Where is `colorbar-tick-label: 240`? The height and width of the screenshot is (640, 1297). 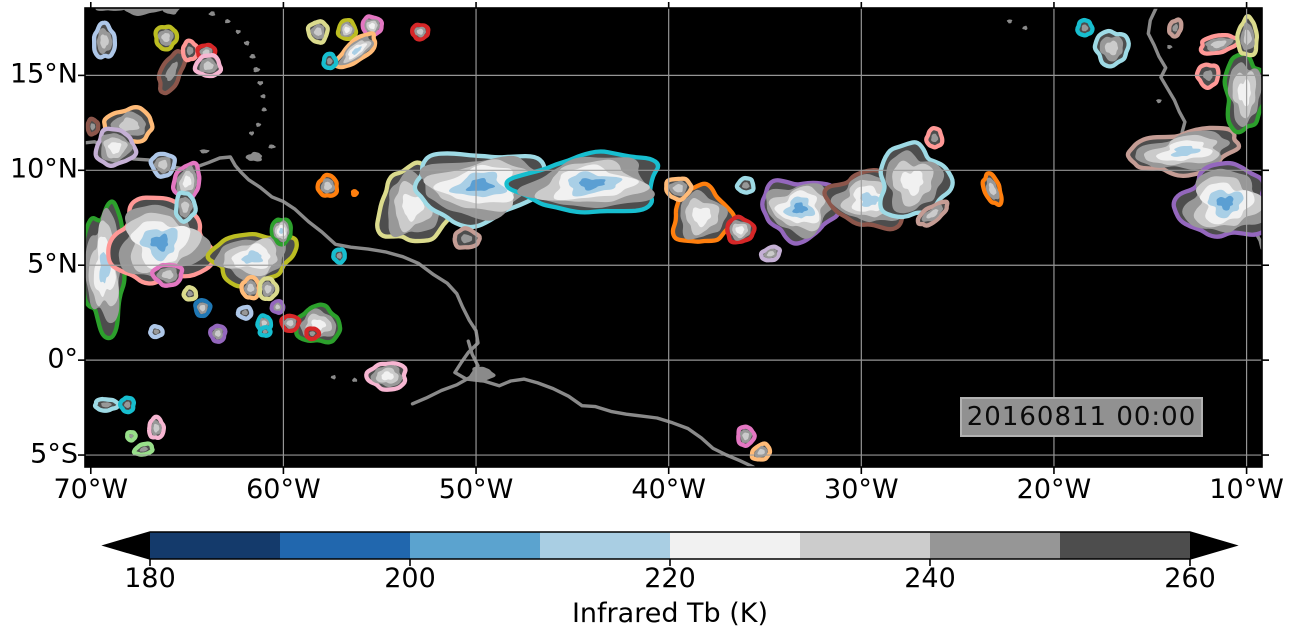
colorbar-tick-label: 240 is located at coordinates (930, 578).